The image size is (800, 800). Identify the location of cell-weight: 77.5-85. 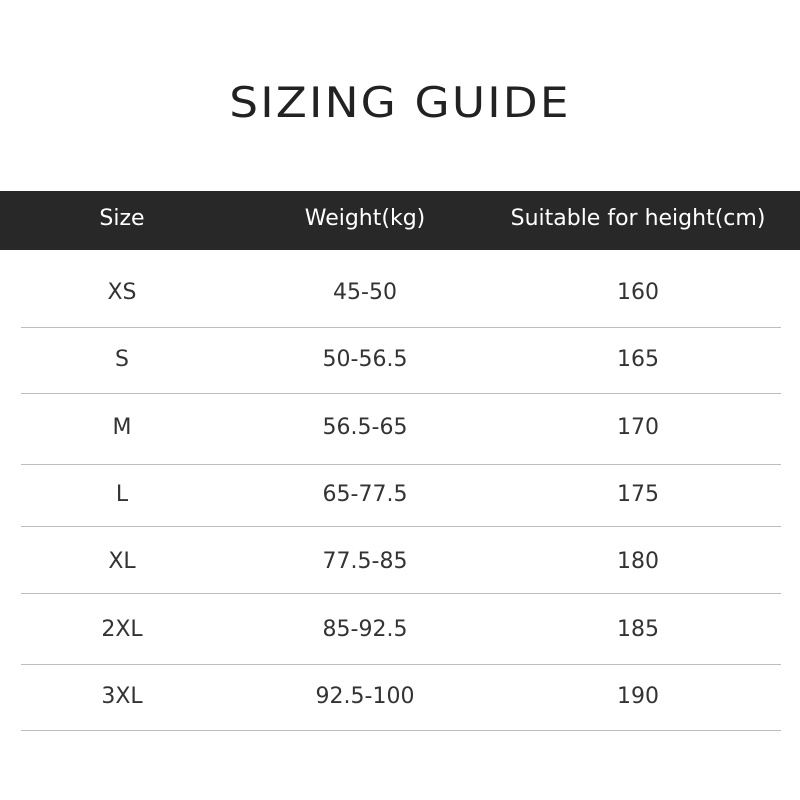
(365, 561).